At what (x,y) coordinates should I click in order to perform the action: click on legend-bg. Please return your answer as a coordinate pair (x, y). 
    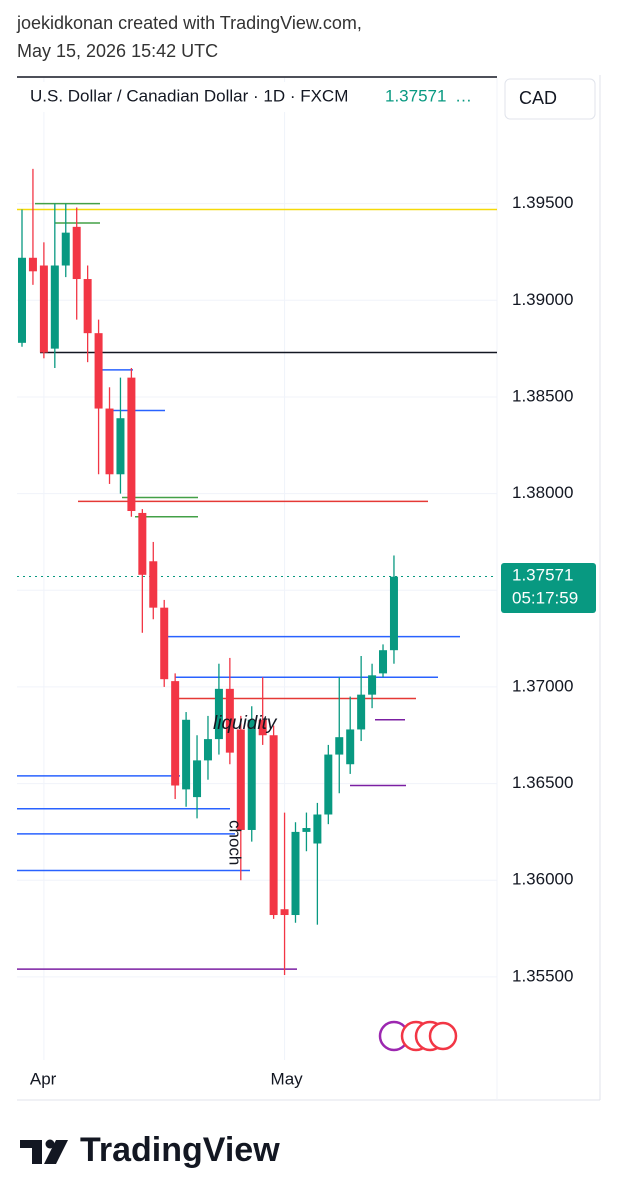
    Looking at the image, I should click on (255, 97).